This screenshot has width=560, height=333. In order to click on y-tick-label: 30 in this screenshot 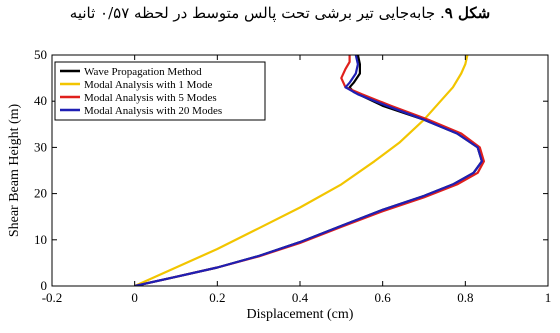, I will do `click(40, 146)`.